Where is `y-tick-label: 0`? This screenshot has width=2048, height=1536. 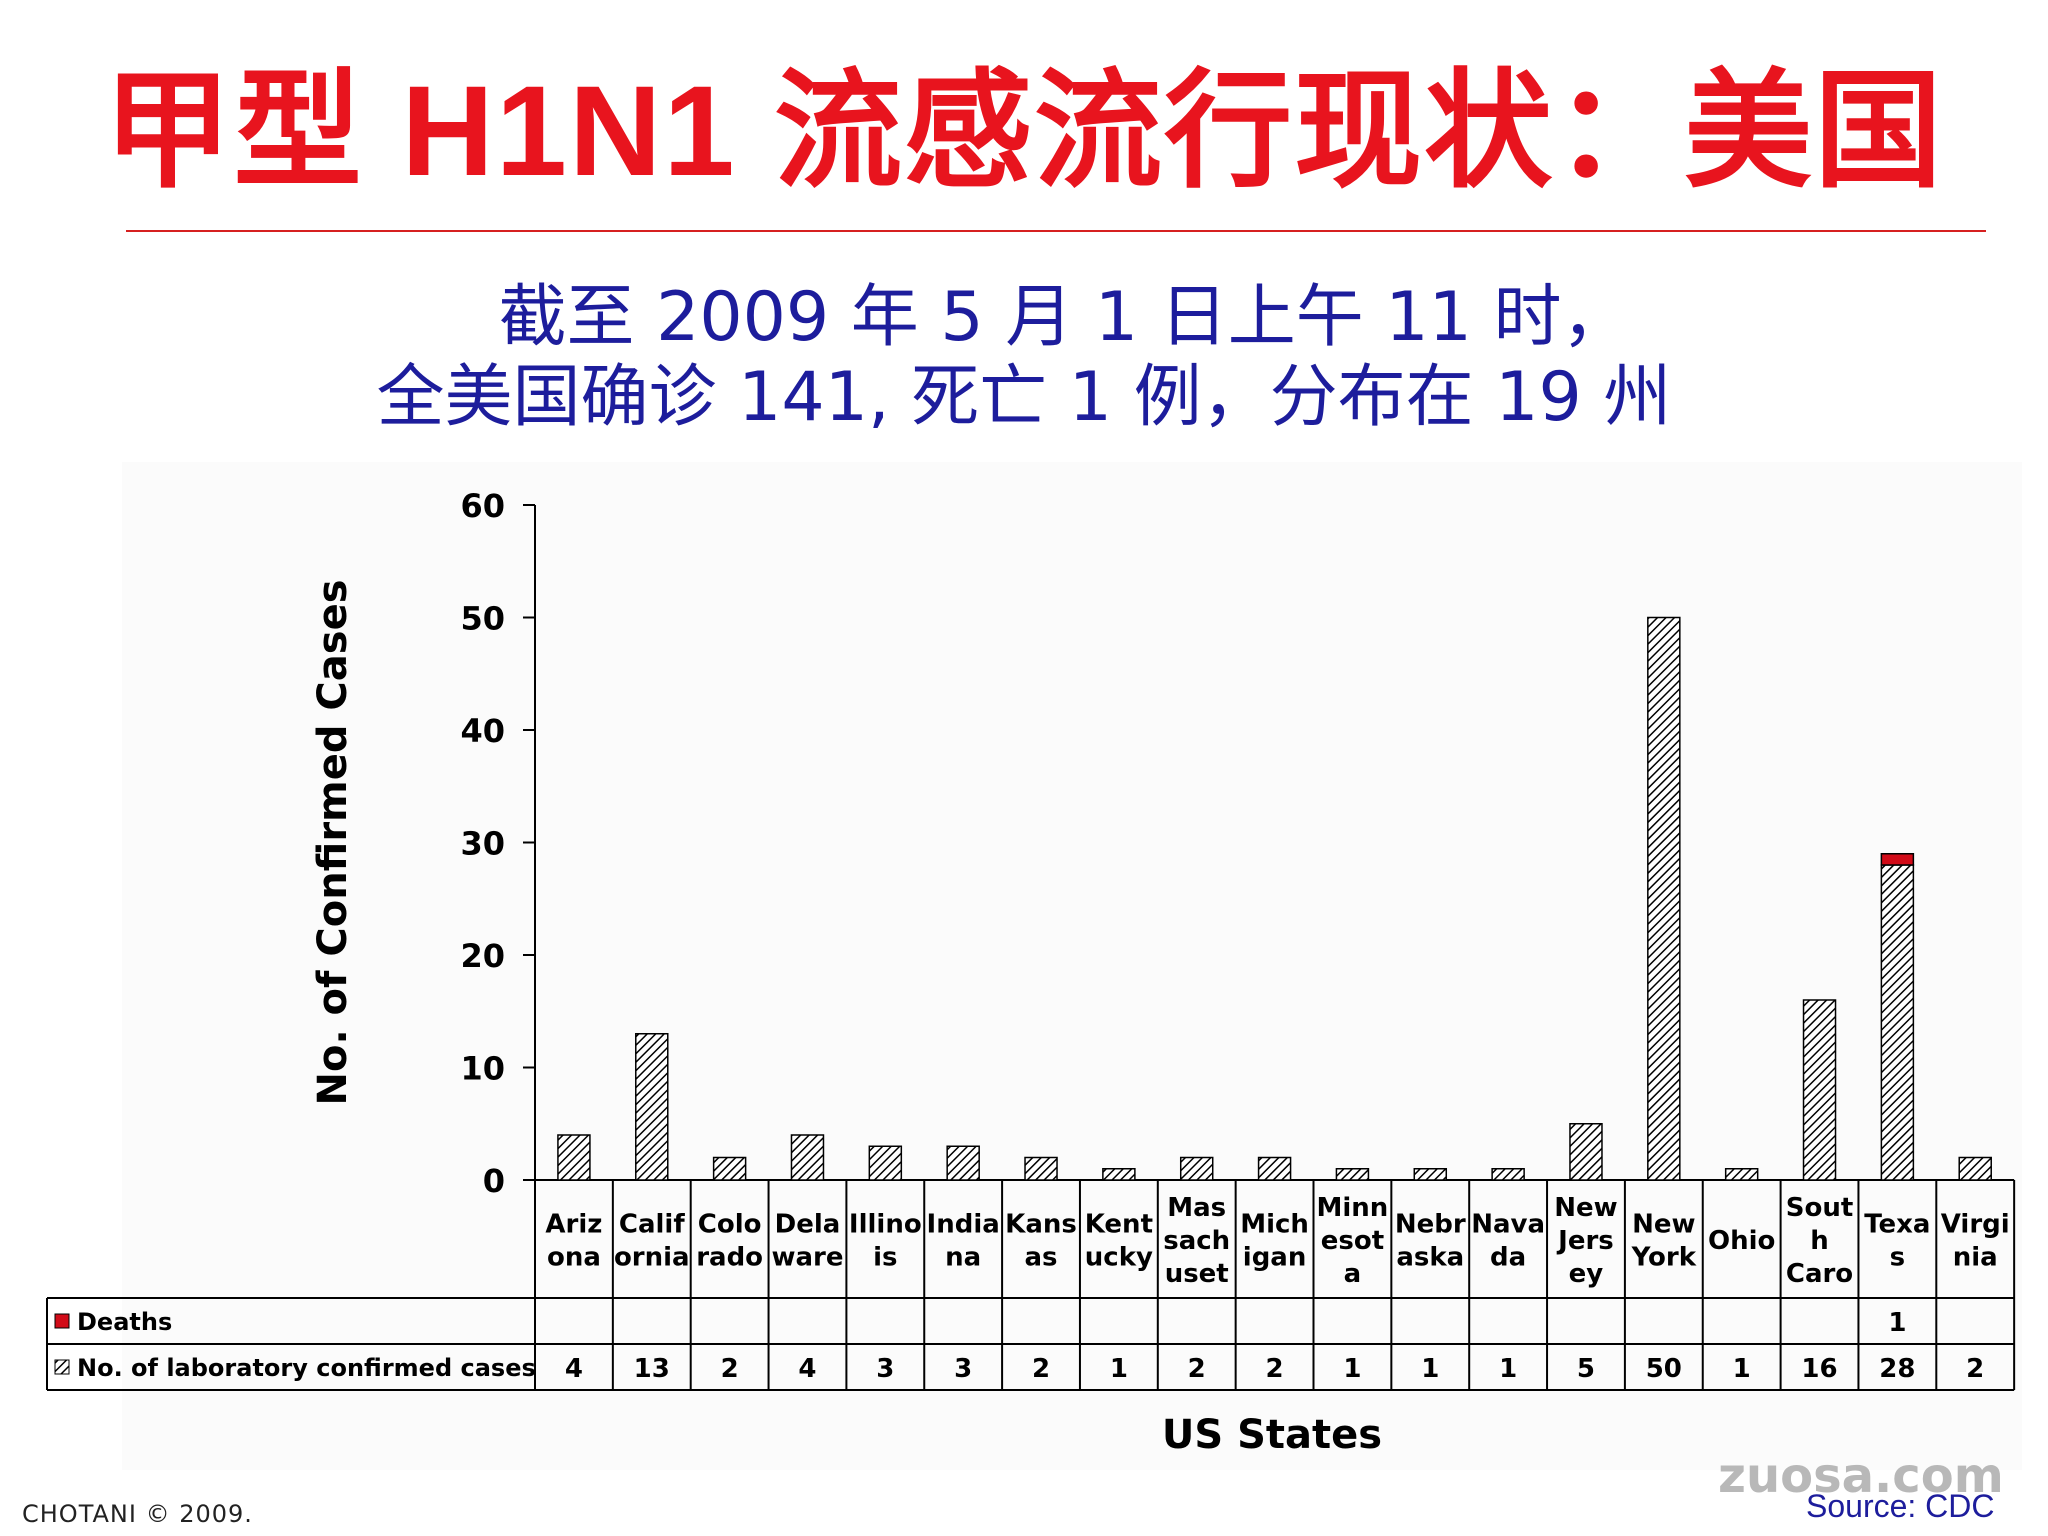
y-tick-label: 0 is located at coordinates (494, 1181).